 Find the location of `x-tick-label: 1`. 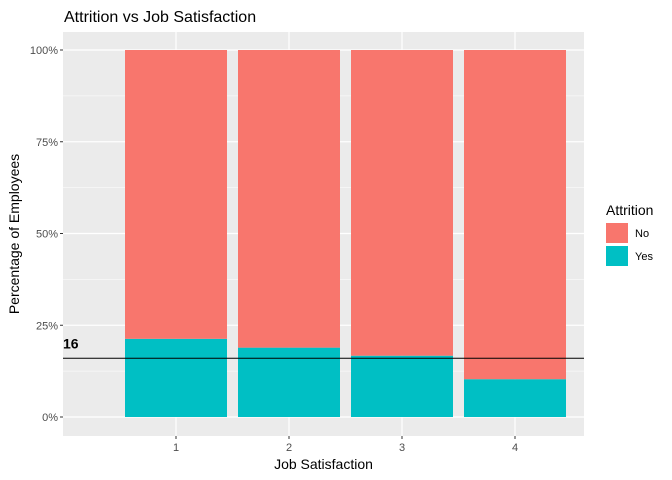

x-tick-label: 1 is located at coordinates (176, 448).